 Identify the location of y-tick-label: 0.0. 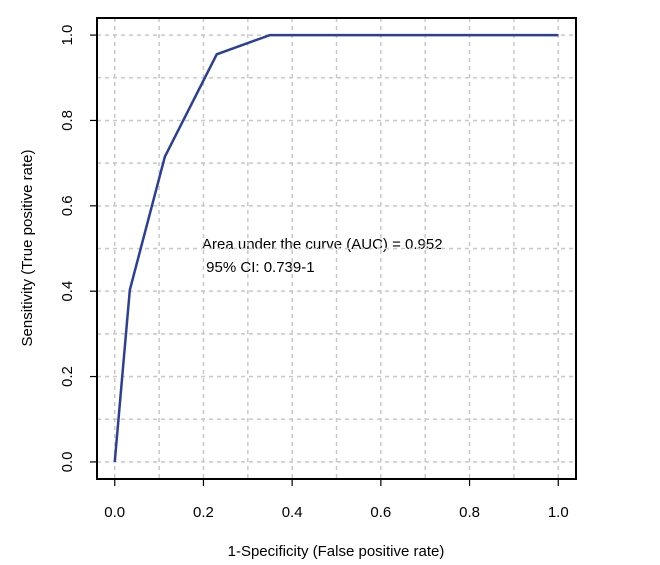
(67, 461).